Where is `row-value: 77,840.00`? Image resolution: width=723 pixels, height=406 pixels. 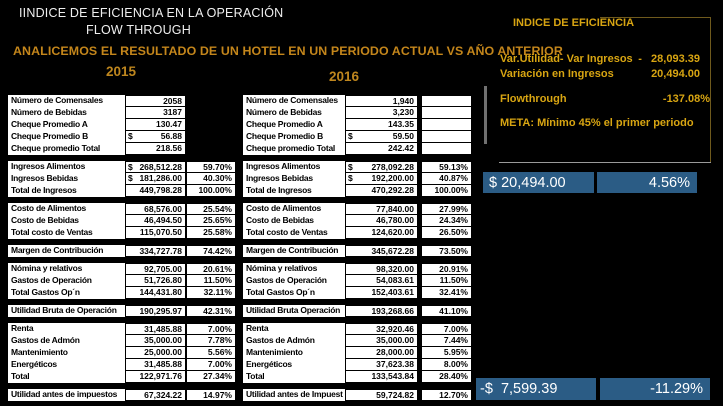
row-value: 77,840.00 is located at coordinates (381, 209).